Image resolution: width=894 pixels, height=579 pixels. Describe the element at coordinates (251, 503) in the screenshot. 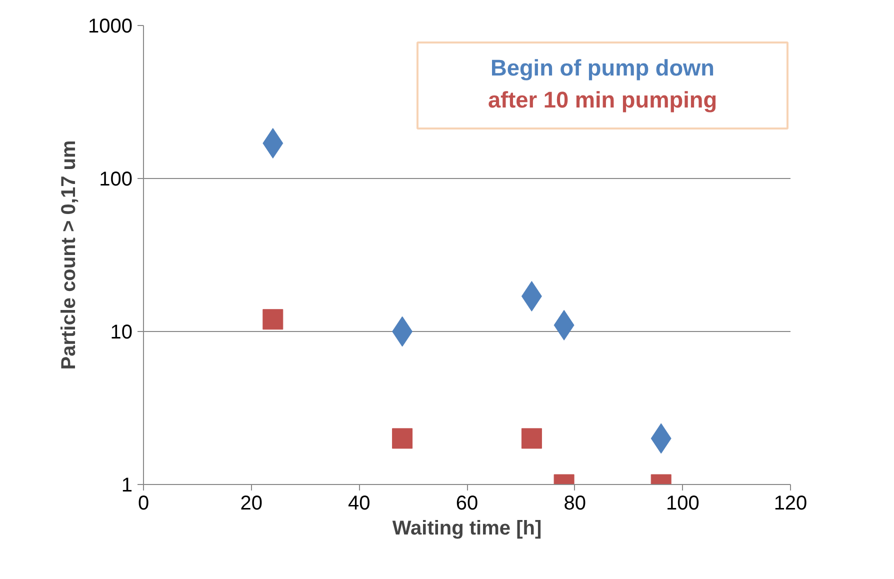

I see `x-tick-label: 20` at that location.